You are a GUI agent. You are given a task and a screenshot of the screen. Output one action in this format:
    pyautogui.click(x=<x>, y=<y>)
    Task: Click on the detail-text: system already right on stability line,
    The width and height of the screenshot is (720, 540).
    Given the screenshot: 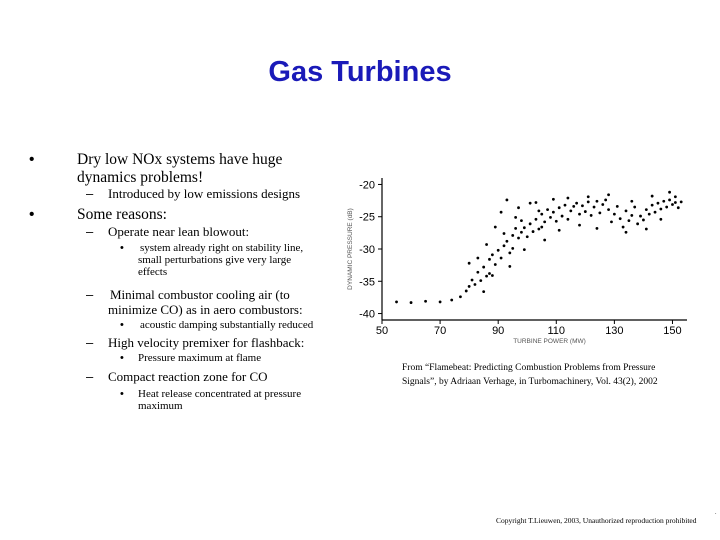 What is the action you would take?
    pyautogui.click(x=222, y=248)
    